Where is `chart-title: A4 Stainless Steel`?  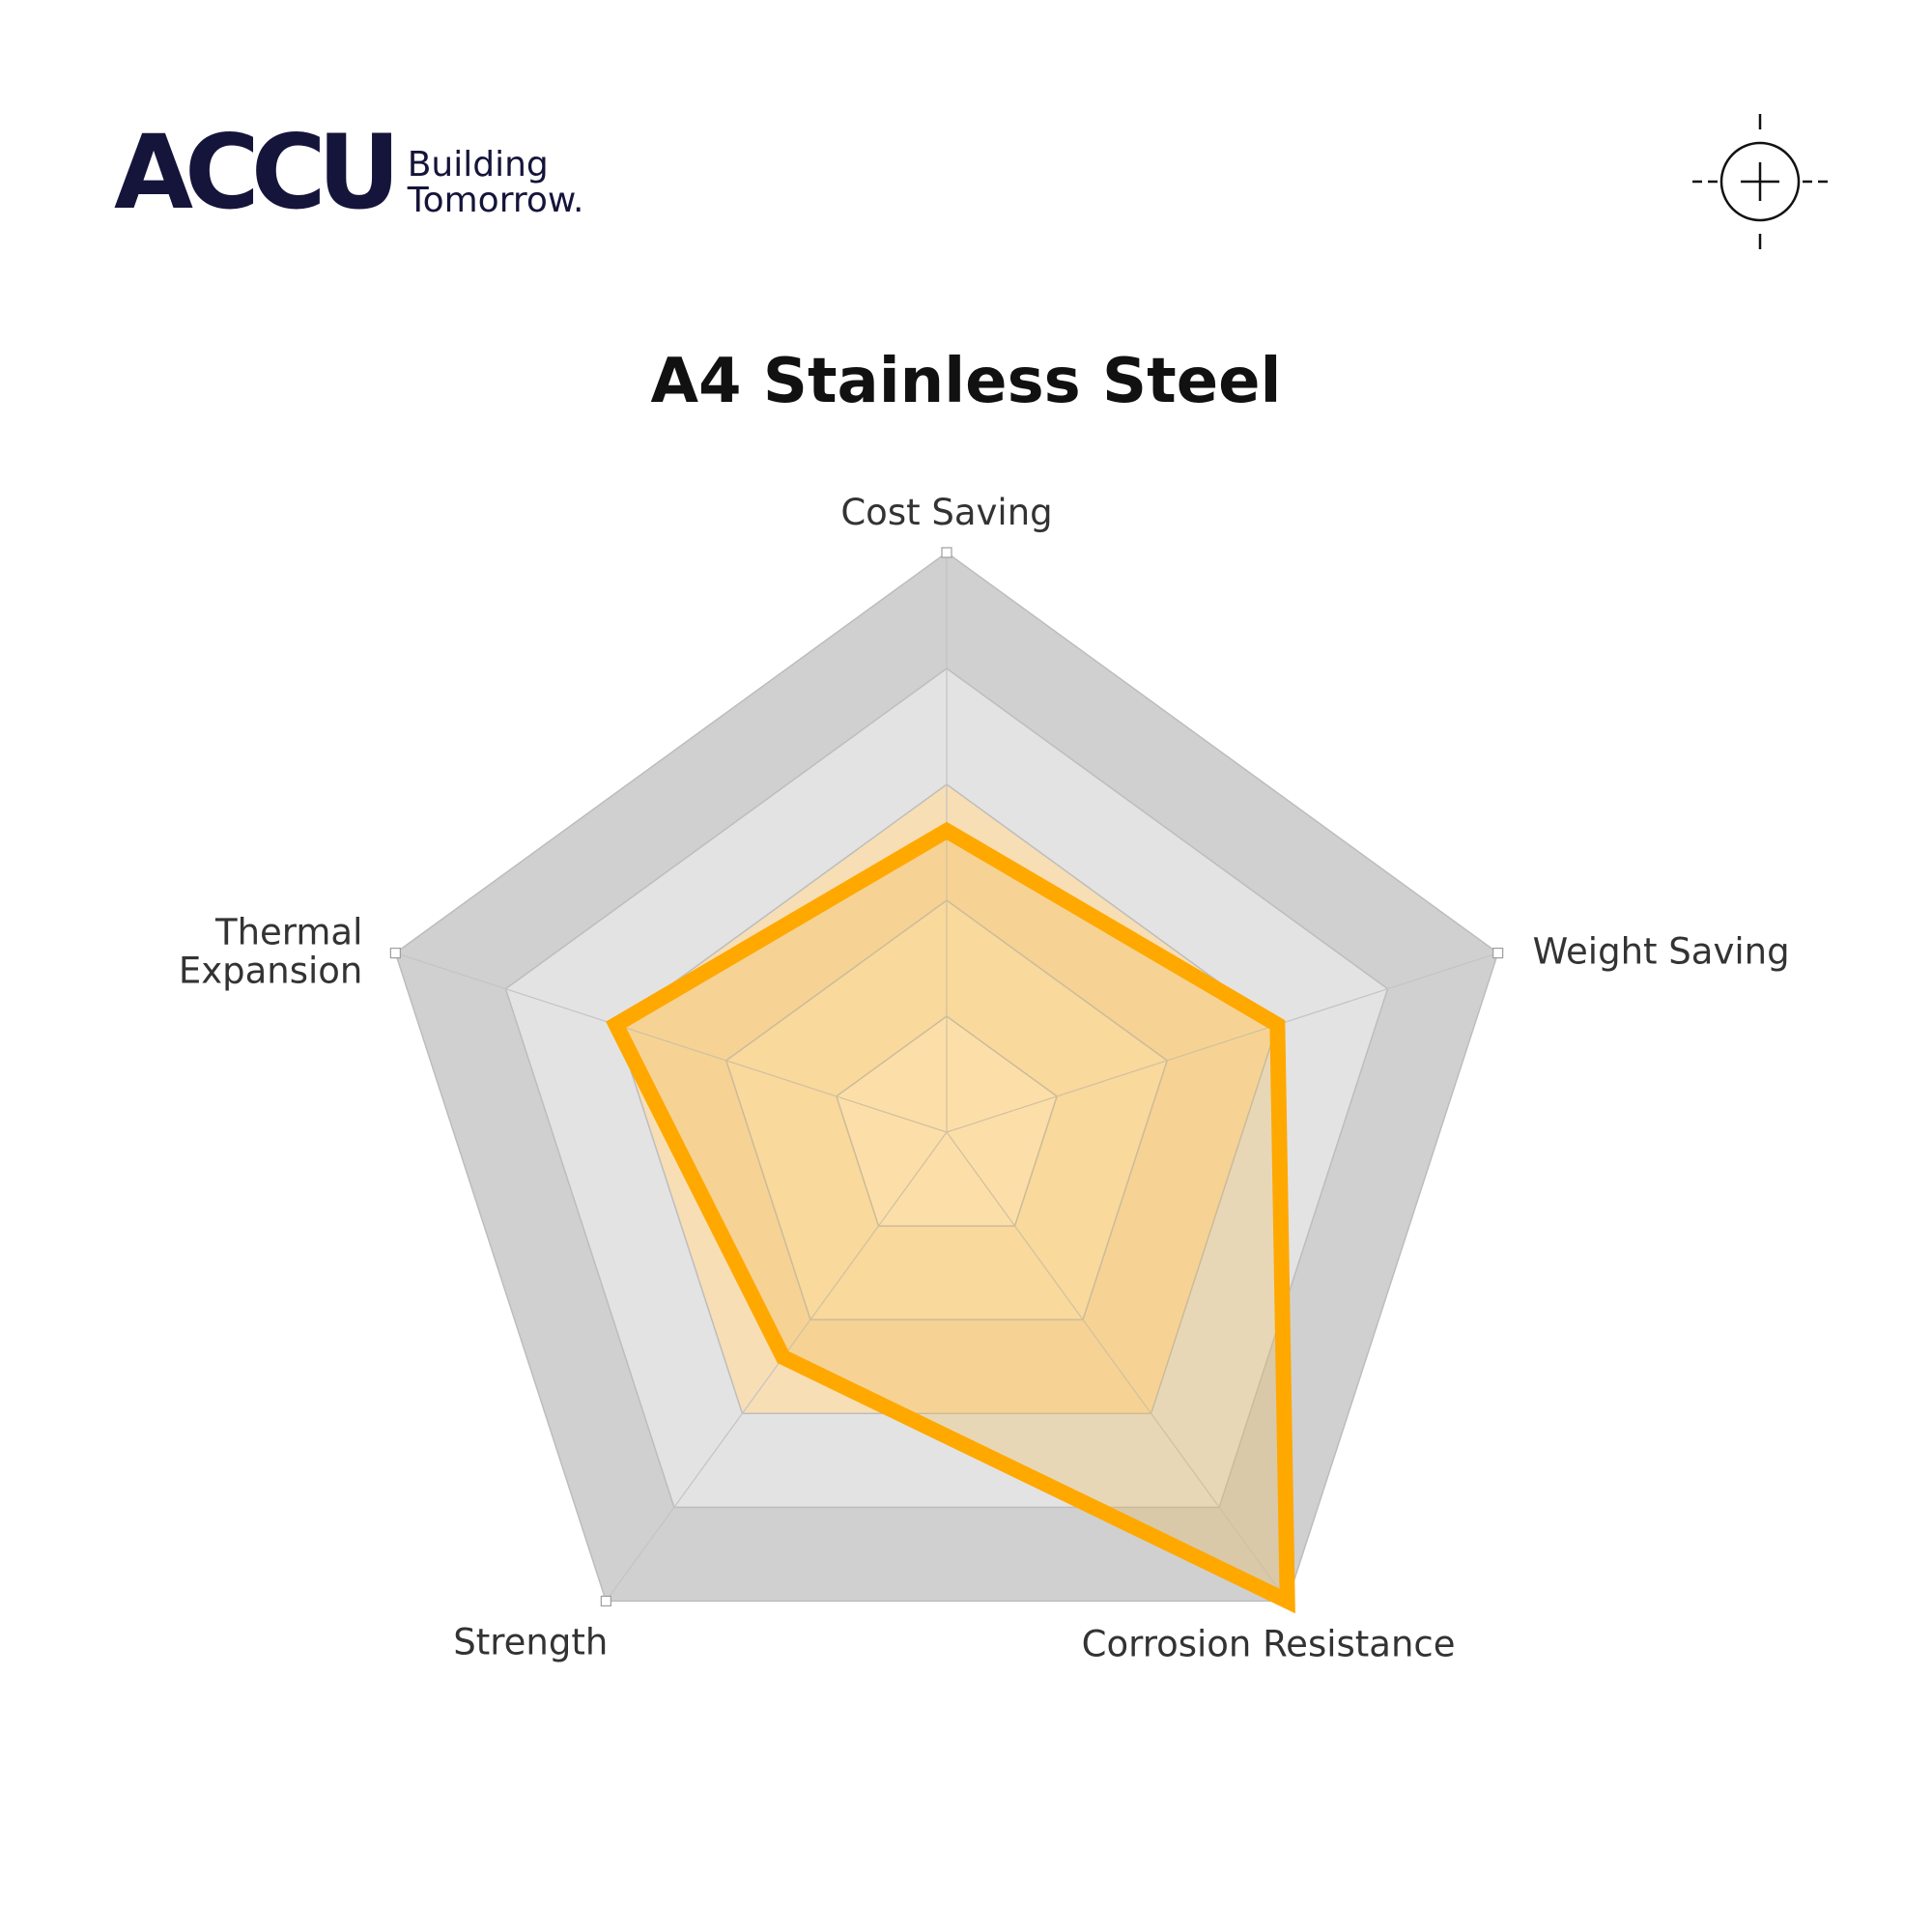
chart-title: A4 Stainless Steel is located at coordinates (966, 381).